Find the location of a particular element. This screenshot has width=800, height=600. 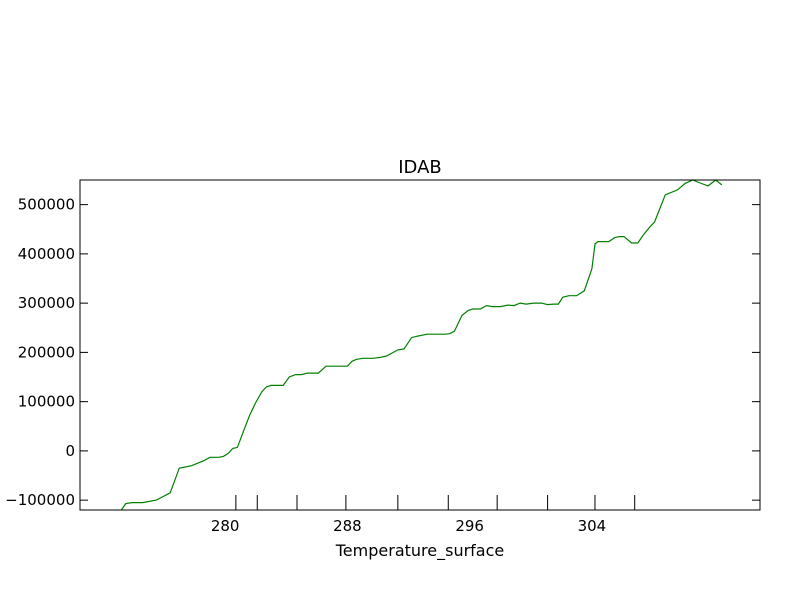

y-tick-label: 400000 is located at coordinates (46, 254).